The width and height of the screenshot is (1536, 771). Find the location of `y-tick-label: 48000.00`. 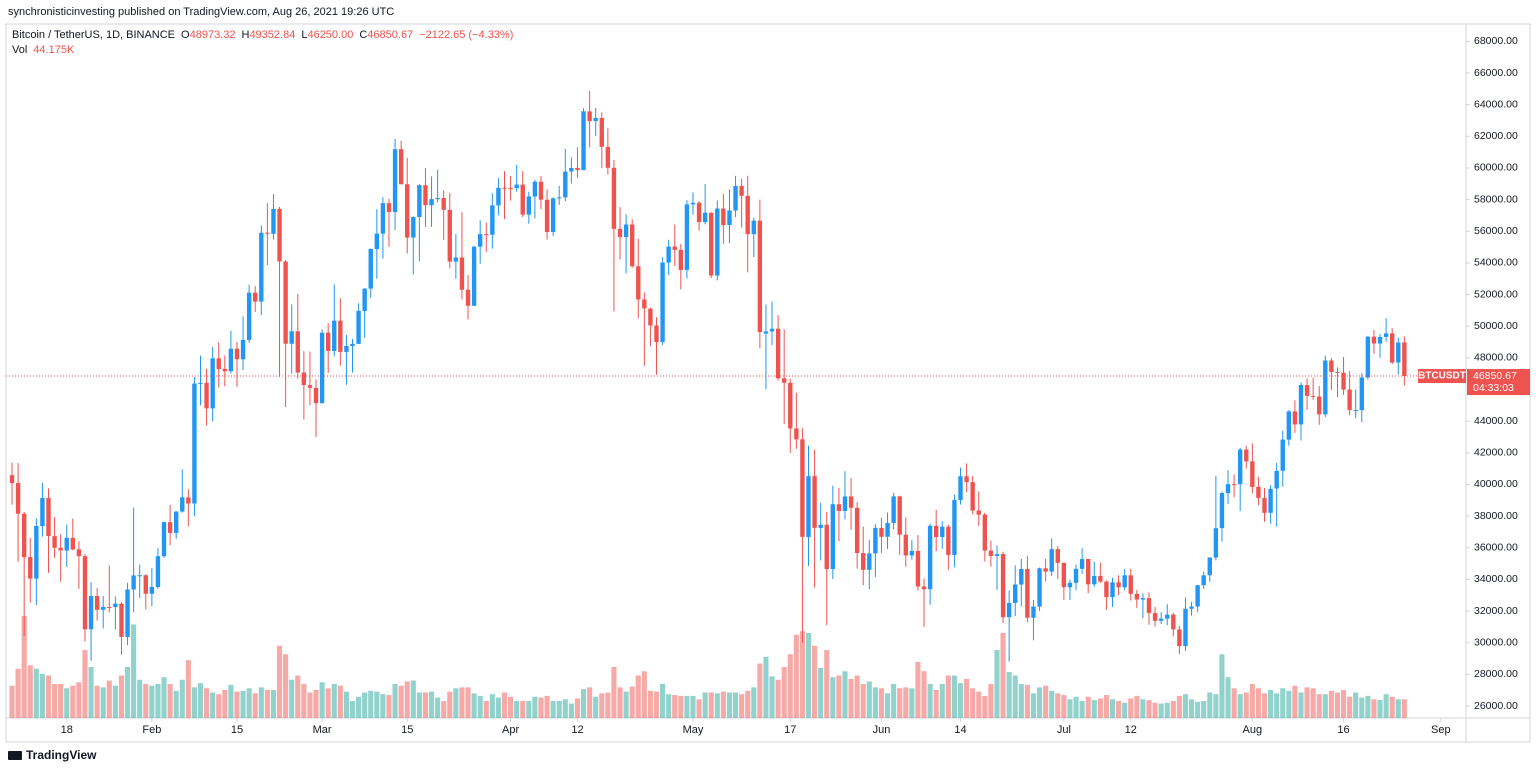

y-tick-label: 48000.00 is located at coordinates (1496, 358).